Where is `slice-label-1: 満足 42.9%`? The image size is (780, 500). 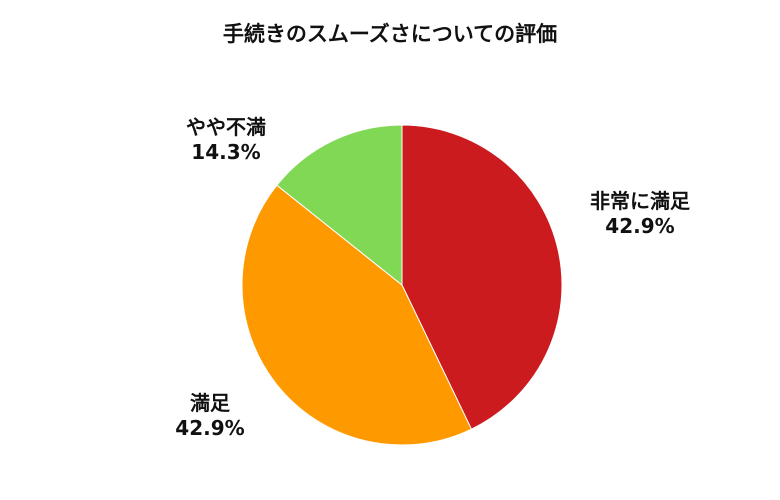 slice-label-1: 満足 42.9% is located at coordinates (209, 416).